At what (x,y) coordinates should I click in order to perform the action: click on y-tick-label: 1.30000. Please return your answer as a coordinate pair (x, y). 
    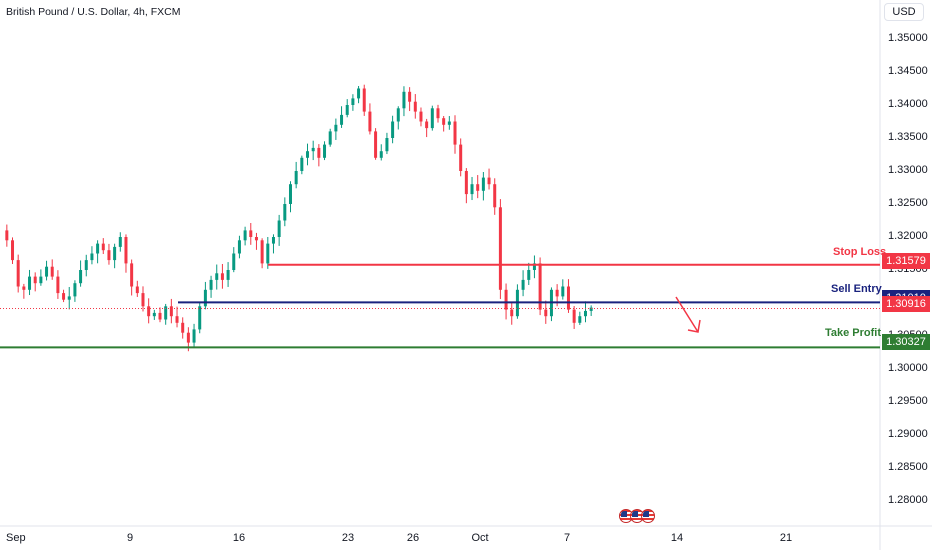
    Looking at the image, I should click on (908, 368).